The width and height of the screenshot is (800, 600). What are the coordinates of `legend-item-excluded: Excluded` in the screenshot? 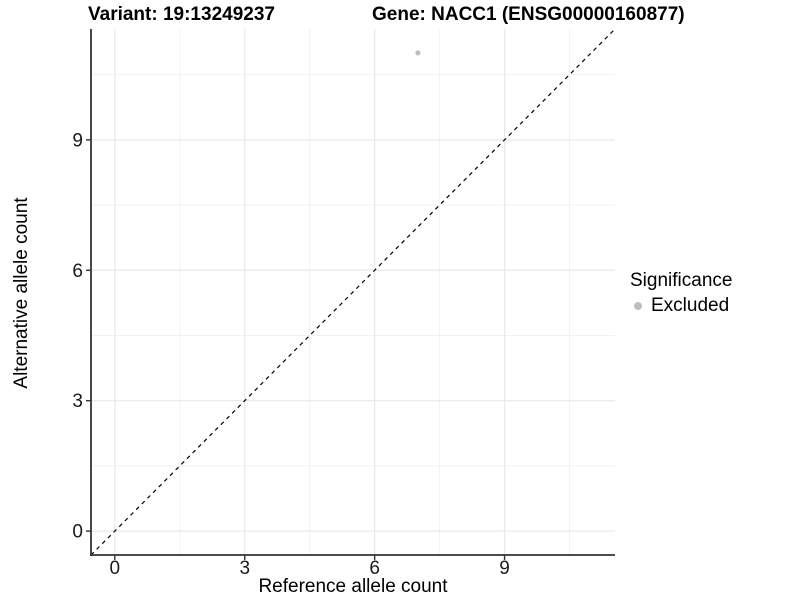 It's located at (681, 306).